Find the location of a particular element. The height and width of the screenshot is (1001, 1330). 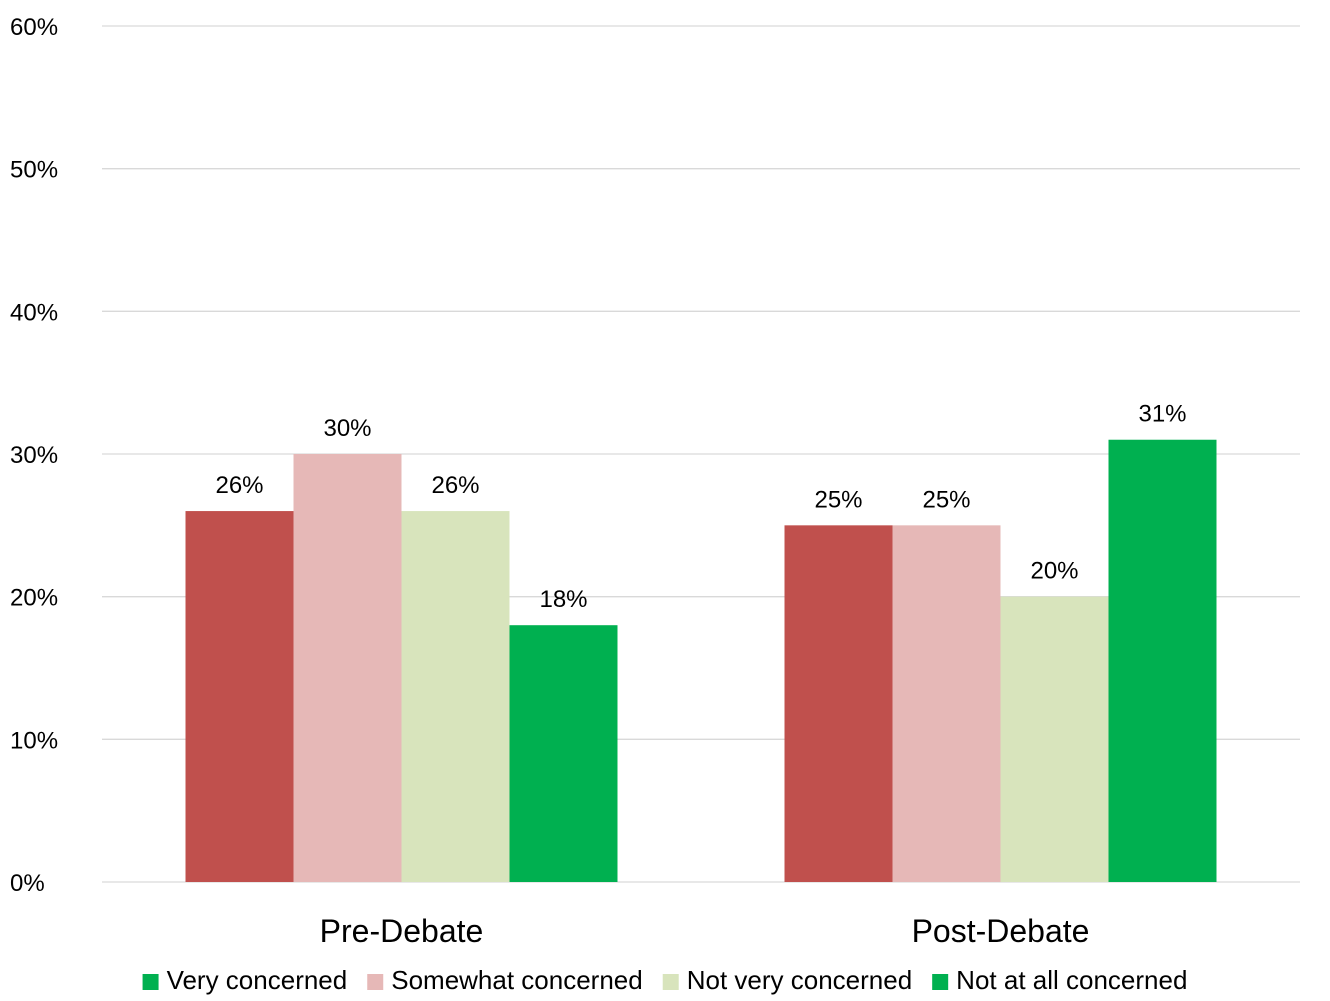

y-tick-label: 60% is located at coordinates (34, 27).